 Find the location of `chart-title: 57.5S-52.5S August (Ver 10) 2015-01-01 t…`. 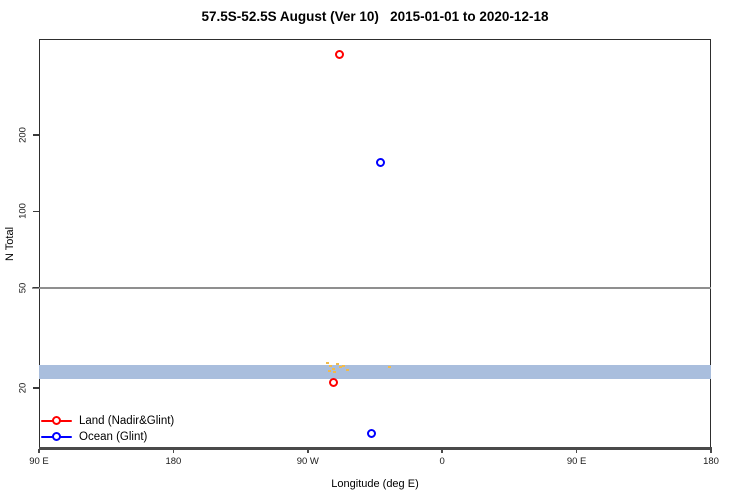

chart-title: 57.5S-52.5S August (Ver 10) 2015-01-01 t… is located at coordinates (375, 16).